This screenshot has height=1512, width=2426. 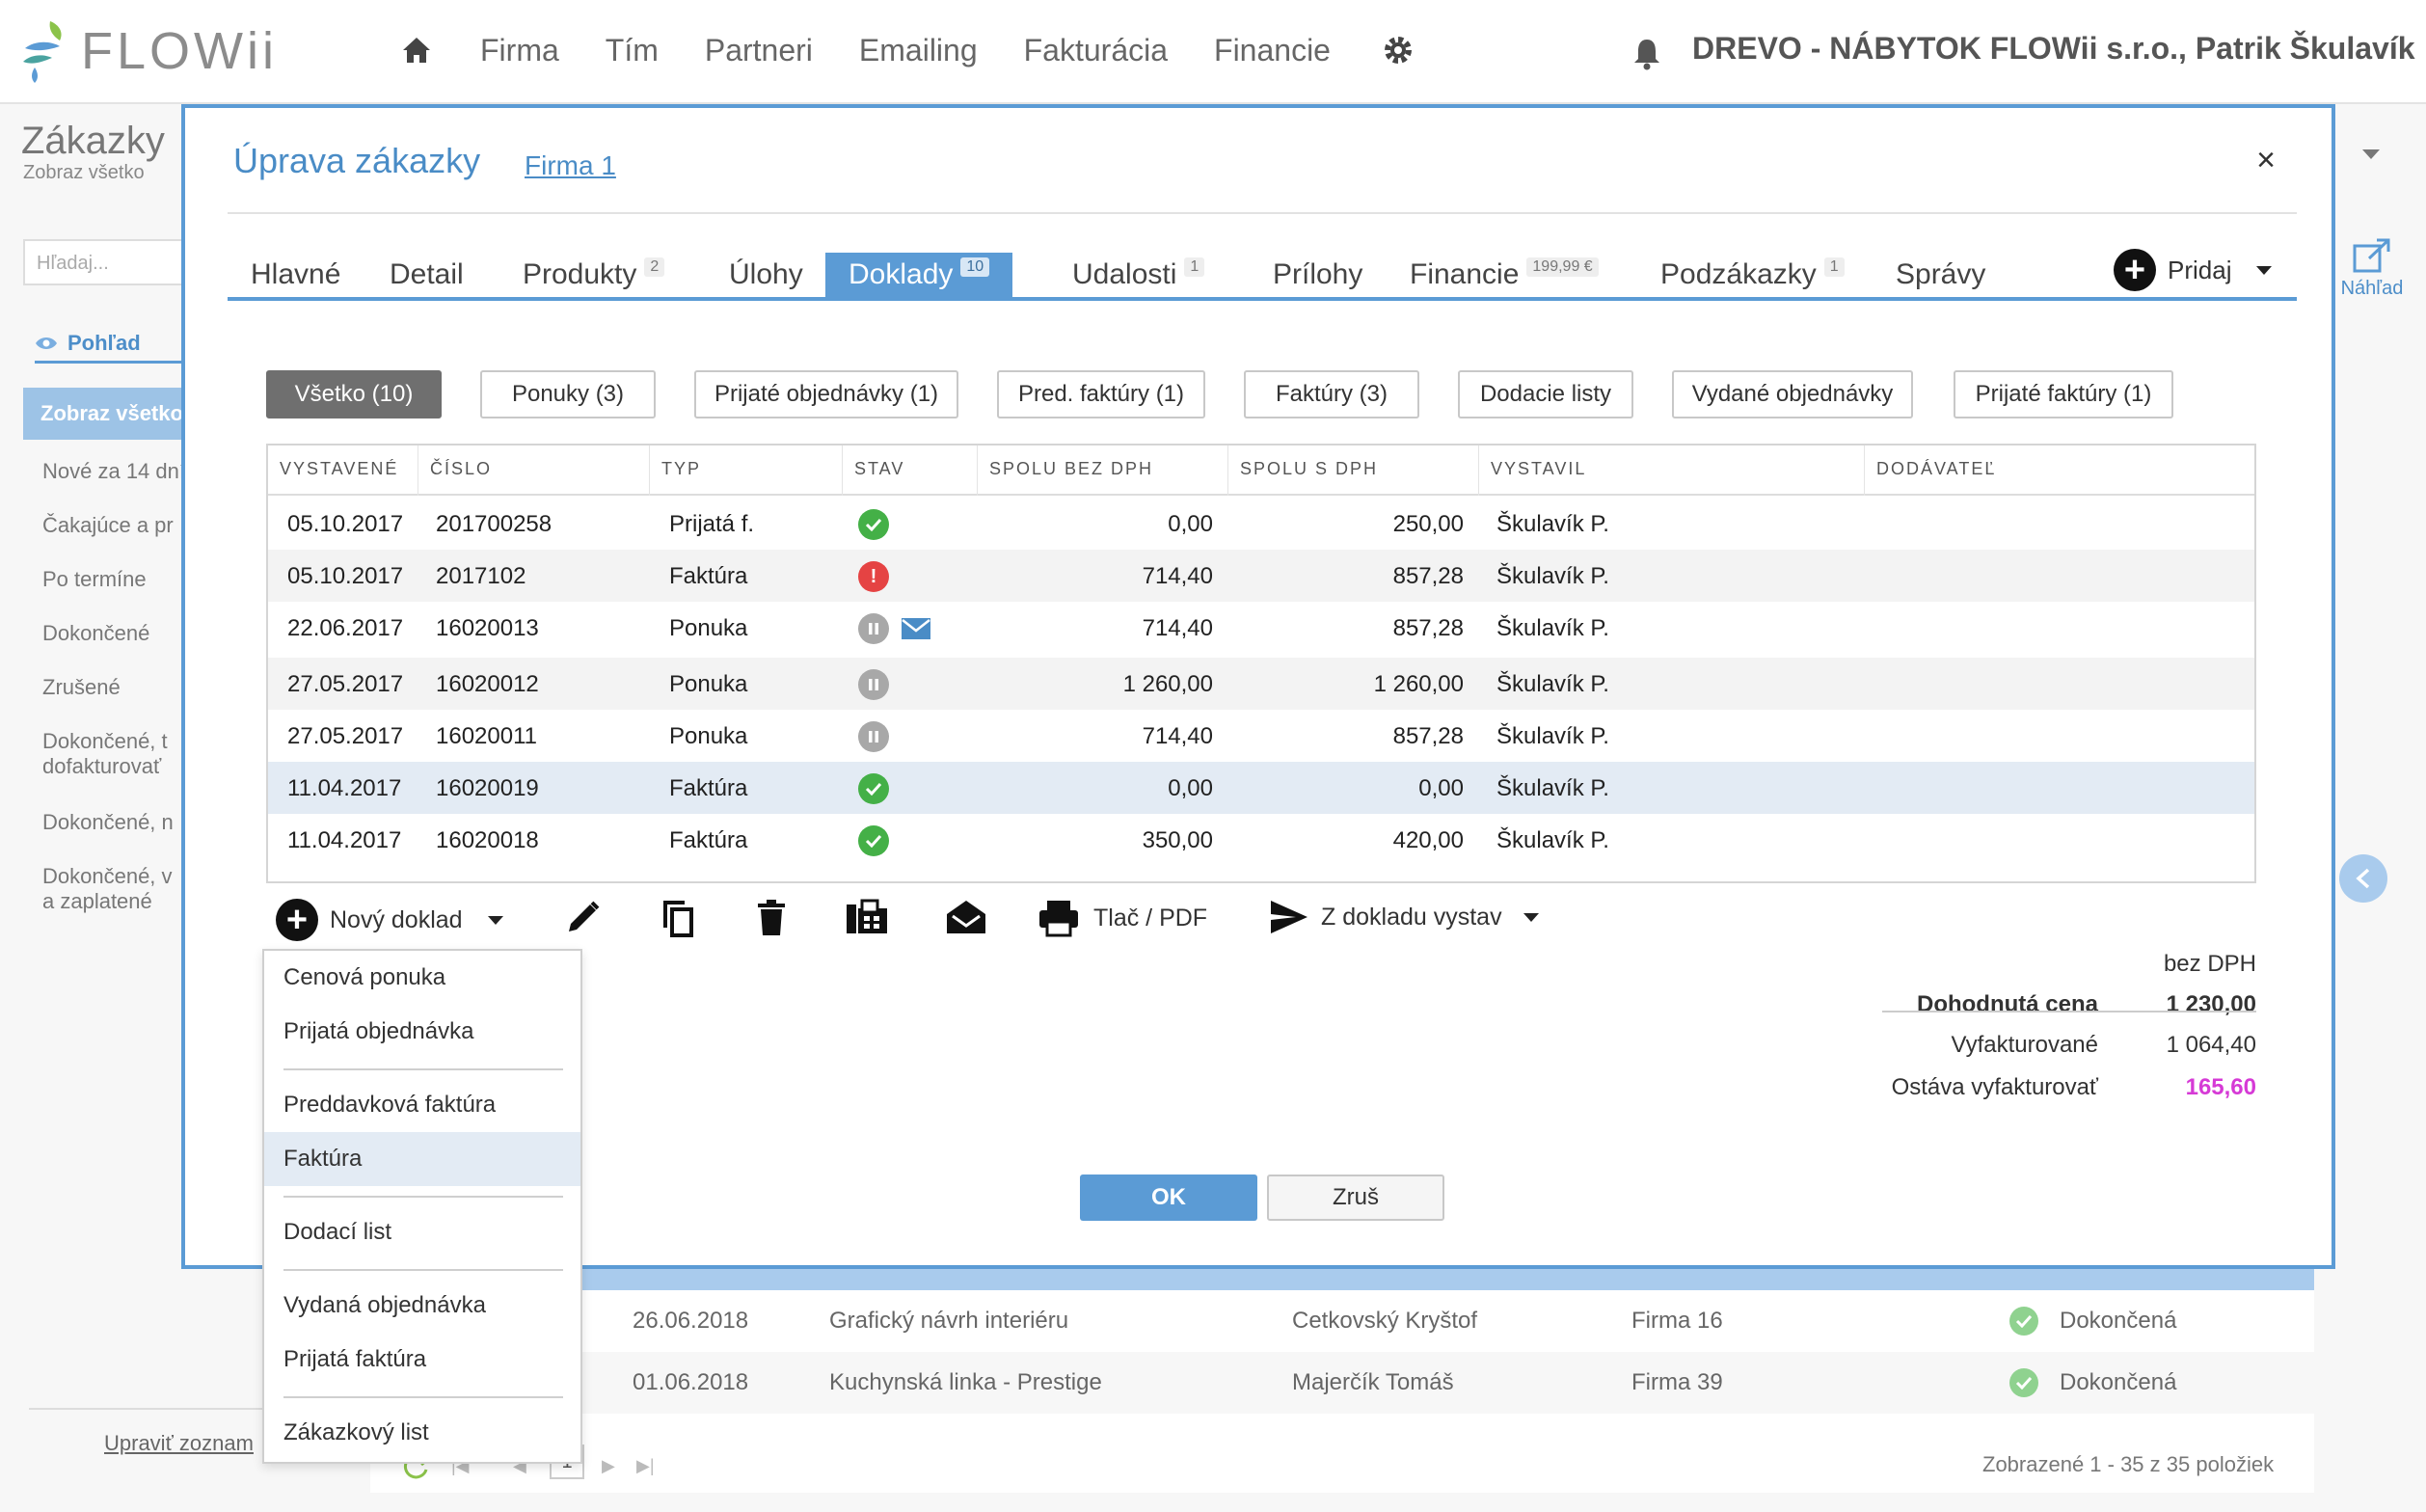 I want to click on col-net: SPOLU BEZ DPH, so click(x=1103, y=471).